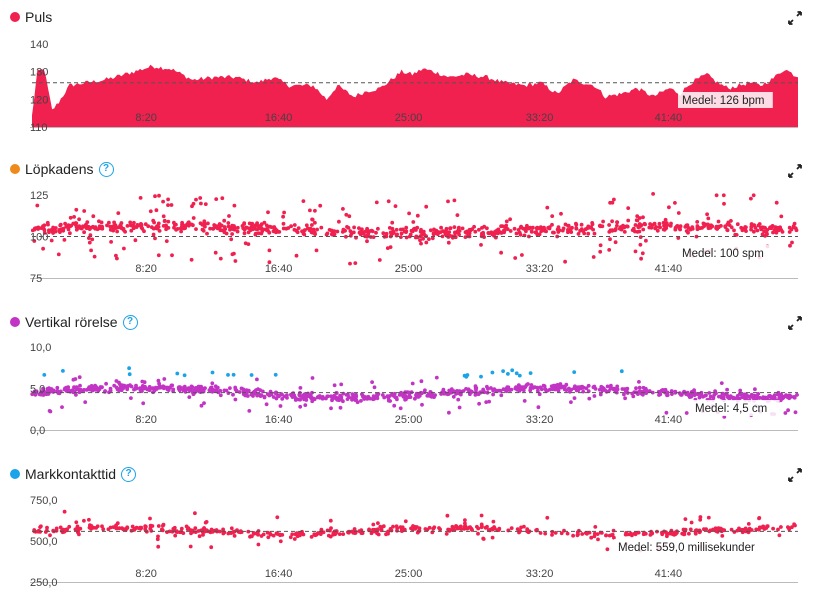 This screenshot has height=594, width=814. I want to click on vertical-legend-dot, so click(15, 322).